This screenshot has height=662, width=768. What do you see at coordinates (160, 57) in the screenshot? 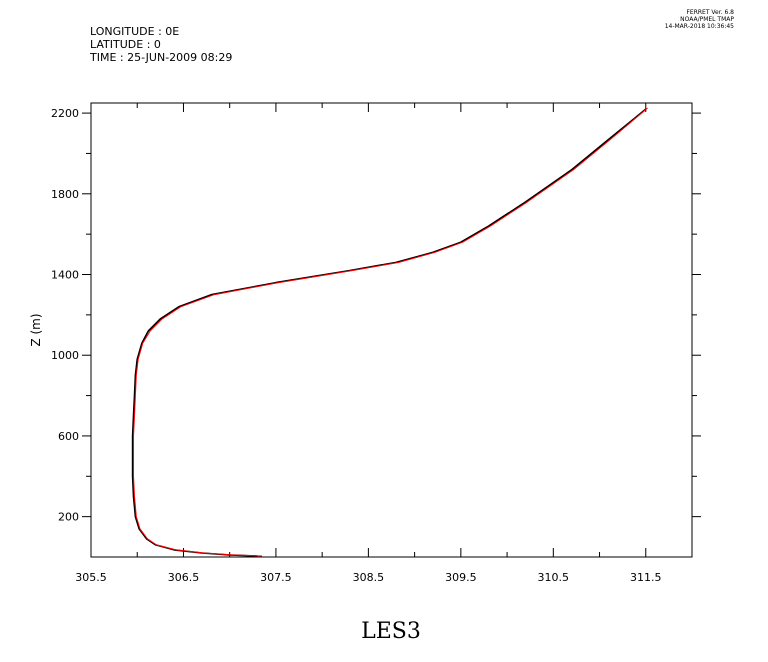
I see `header-time: TIME : 25-JUN-2009 08:29` at bounding box center [160, 57].